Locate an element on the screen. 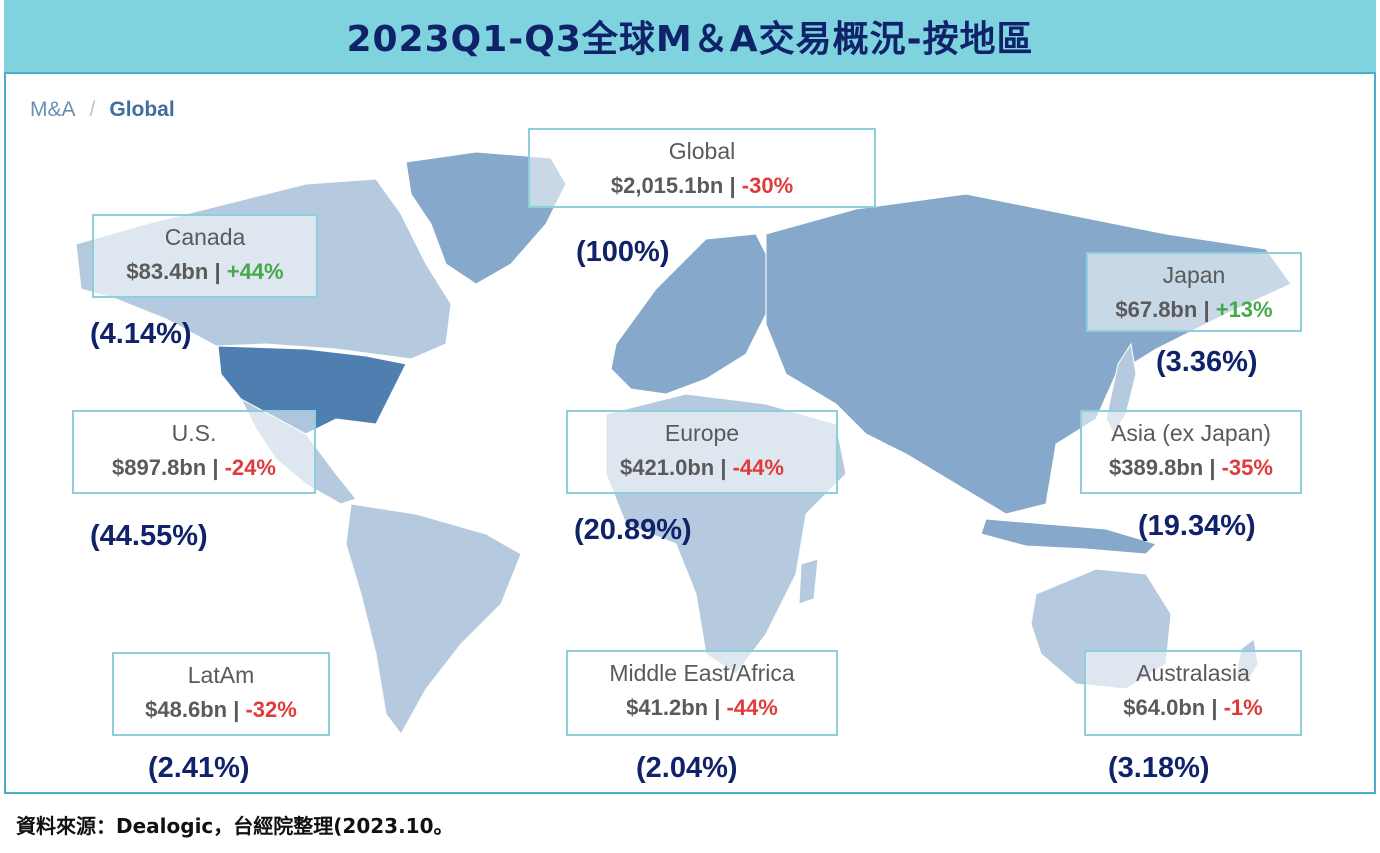 This screenshot has height=853, width=1380. region-change: +44% is located at coordinates (255, 271).